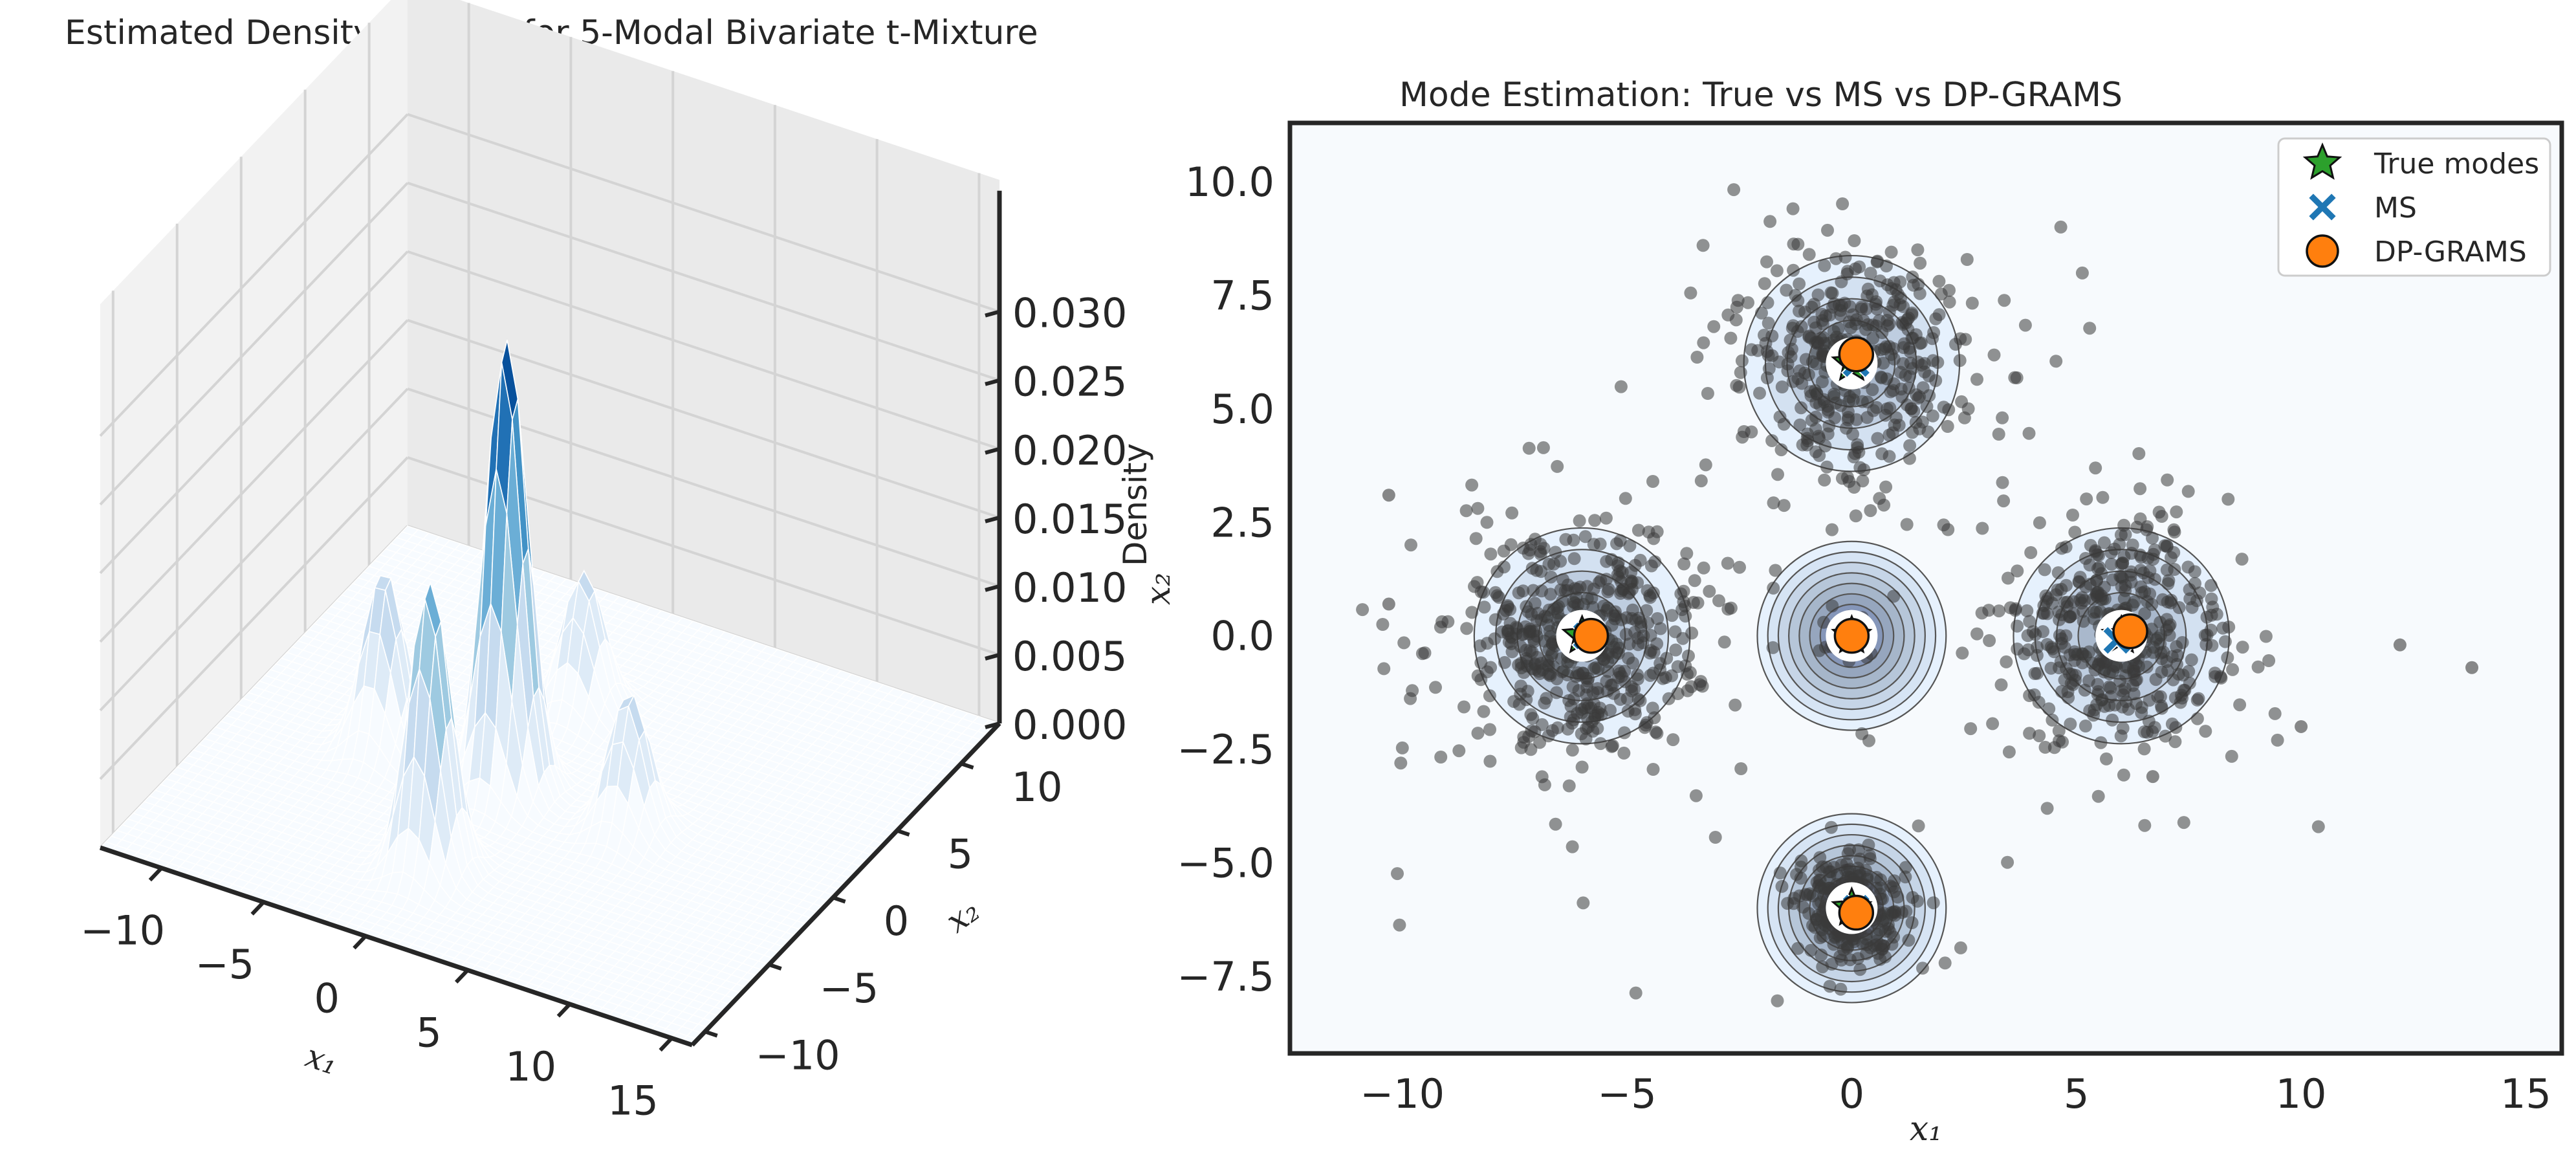 Image resolution: width=2576 pixels, height=1166 pixels. What do you see at coordinates (633, 1100) in the screenshot?
I see `x-tick-label: 15` at bounding box center [633, 1100].